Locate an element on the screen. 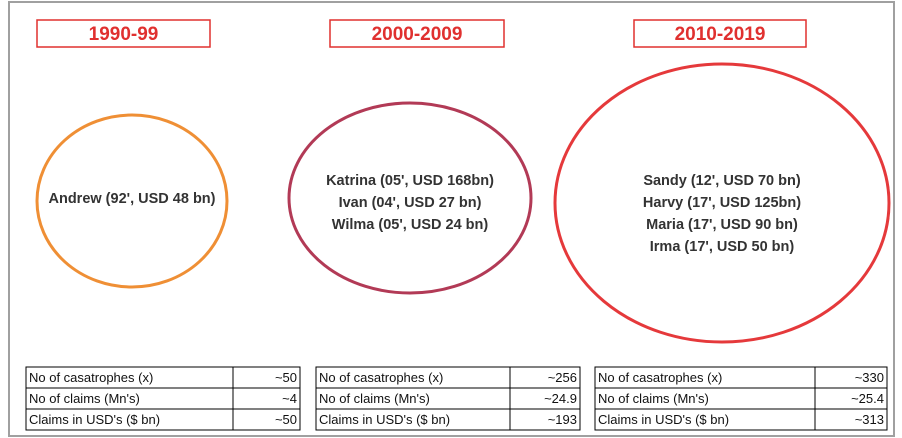 The width and height of the screenshot is (902, 438). storm-label: Maria (17', USD 90 bn) is located at coordinates (722, 225).